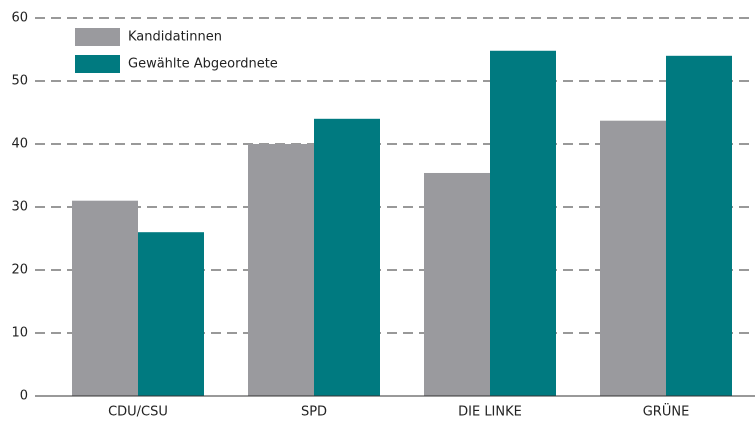  I want to click on legend-label: Gewählte Abgeordnete, so click(203, 64).